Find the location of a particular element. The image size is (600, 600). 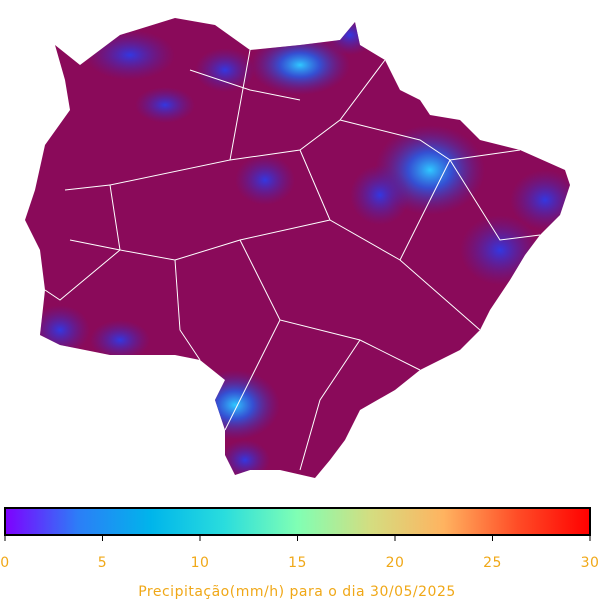

colorbar-tick-label: 15 is located at coordinates (297, 563).